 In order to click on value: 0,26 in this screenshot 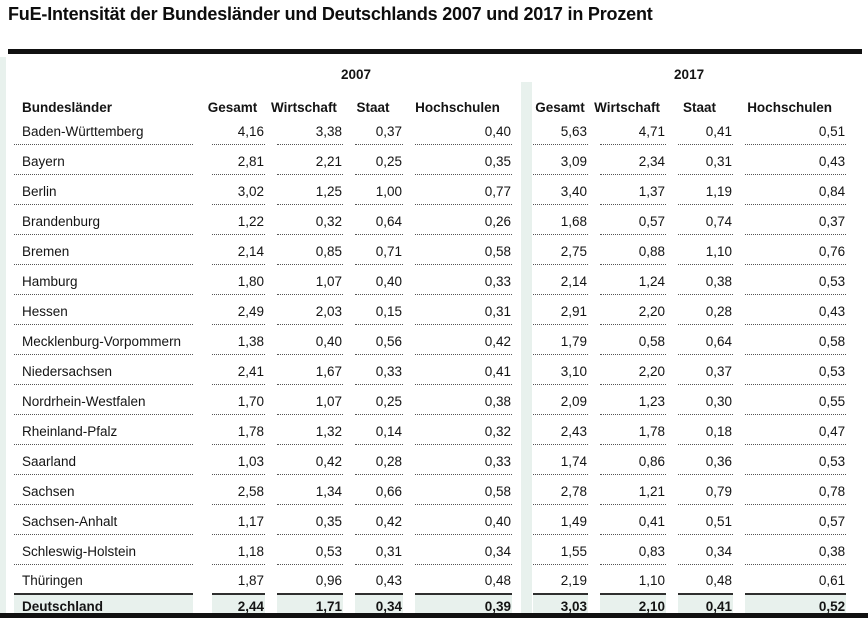, I will do `click(464, 220)`.